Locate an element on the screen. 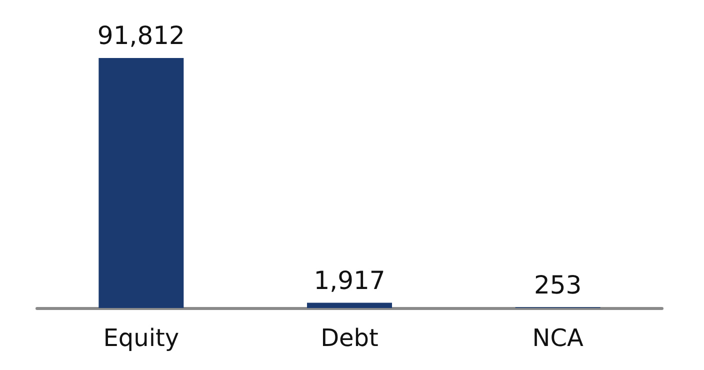 This screenshot has height=370, width=704. data-label: 91,812 is located at coordinates (141, 35).